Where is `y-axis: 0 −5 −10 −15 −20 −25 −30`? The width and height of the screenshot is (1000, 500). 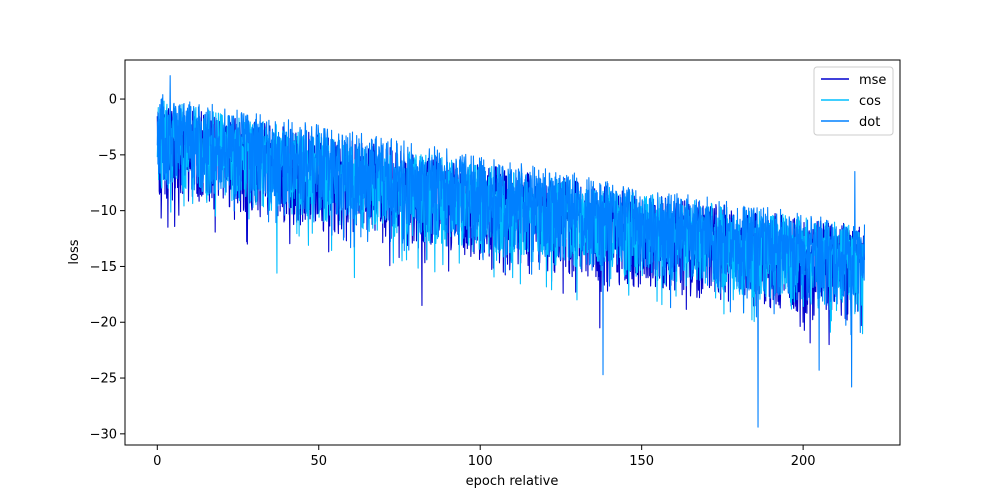
y-axis: 0 −5 −10 −15 −20 −25 −30 is located at coordinates (107, 267).